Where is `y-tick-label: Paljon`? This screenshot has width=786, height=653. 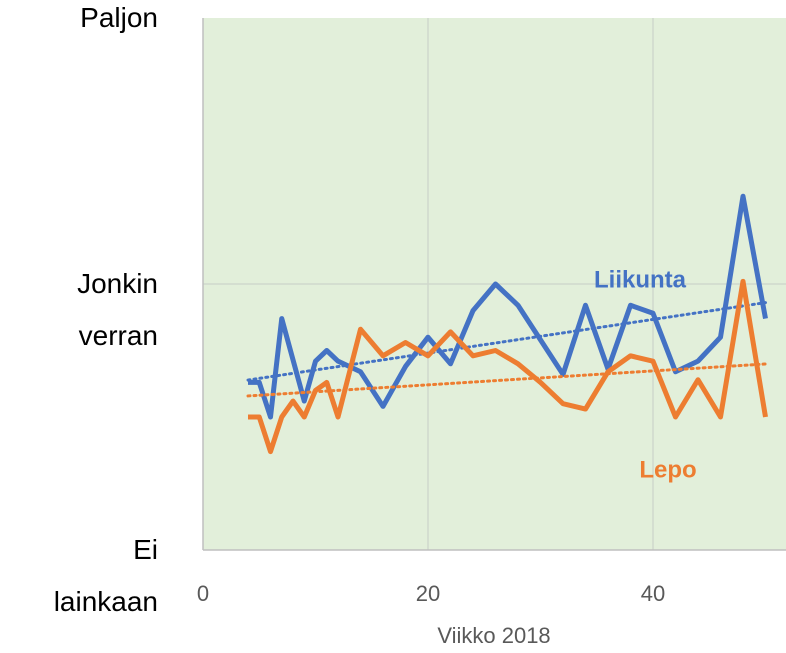 y-tick-label: Paljon is located at coordinates (119, 17).